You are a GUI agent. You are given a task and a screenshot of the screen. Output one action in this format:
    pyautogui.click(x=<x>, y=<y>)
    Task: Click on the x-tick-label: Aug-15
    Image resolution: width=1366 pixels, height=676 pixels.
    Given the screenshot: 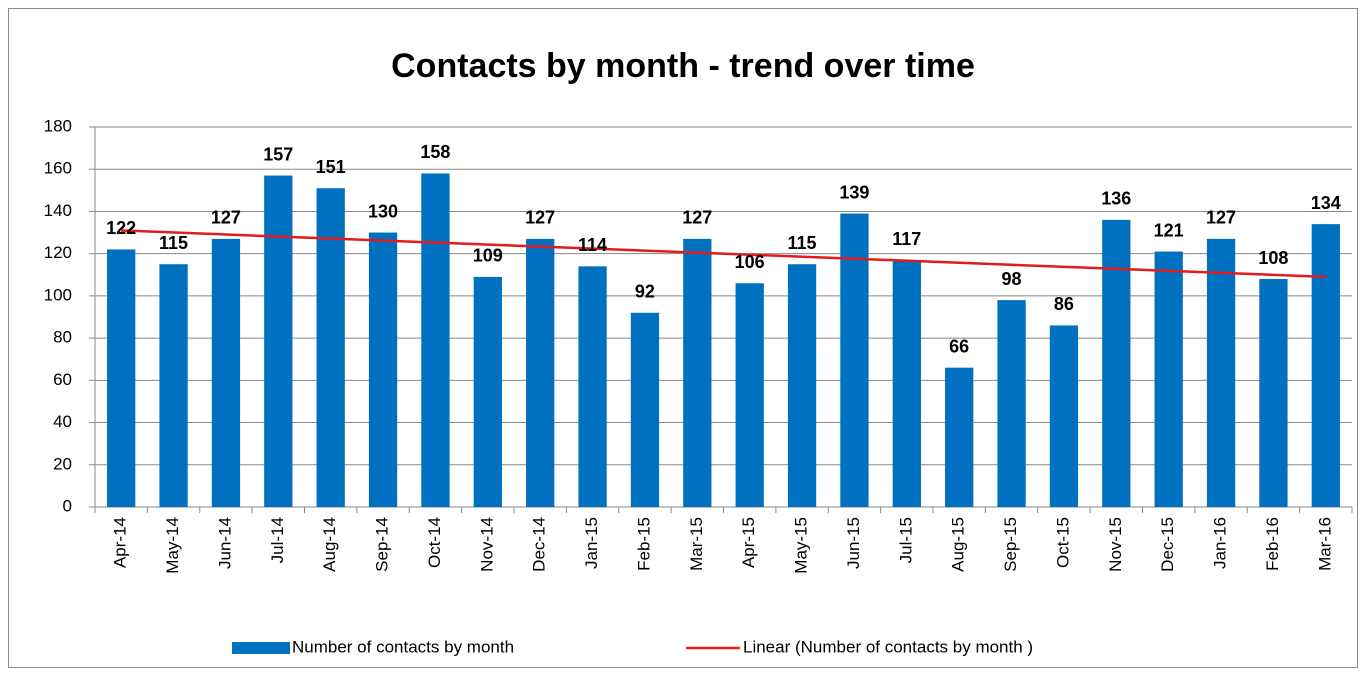 What is the action you would take?
    pyautogui.click(x=958, y=544)
    